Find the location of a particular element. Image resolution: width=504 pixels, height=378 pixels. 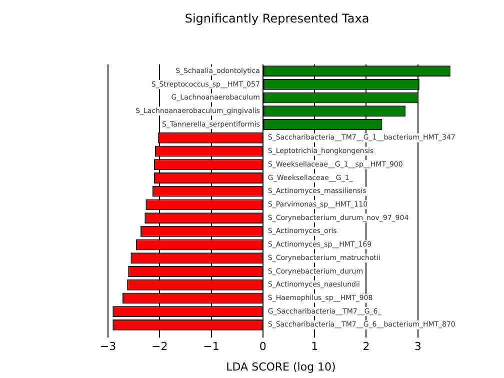

x-tick-label: 3 is located at coordinates (418, 347).